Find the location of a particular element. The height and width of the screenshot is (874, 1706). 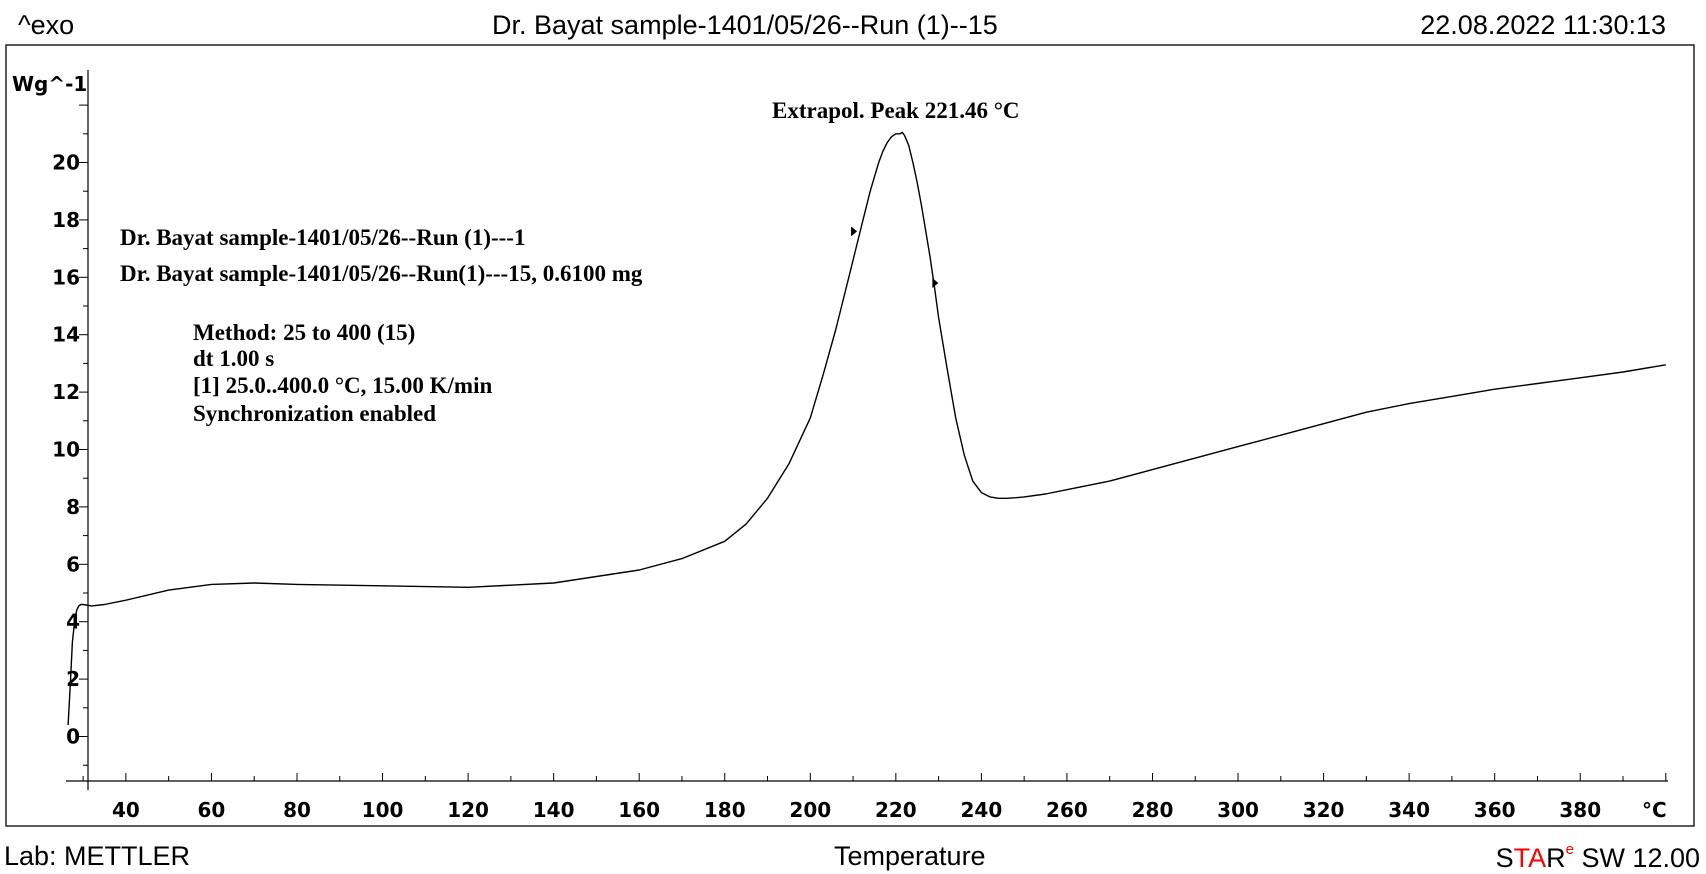

curve-title: Dr. Bayat sample-1401/05/26--Run (1)--15 is located at coordinates (745, 25).